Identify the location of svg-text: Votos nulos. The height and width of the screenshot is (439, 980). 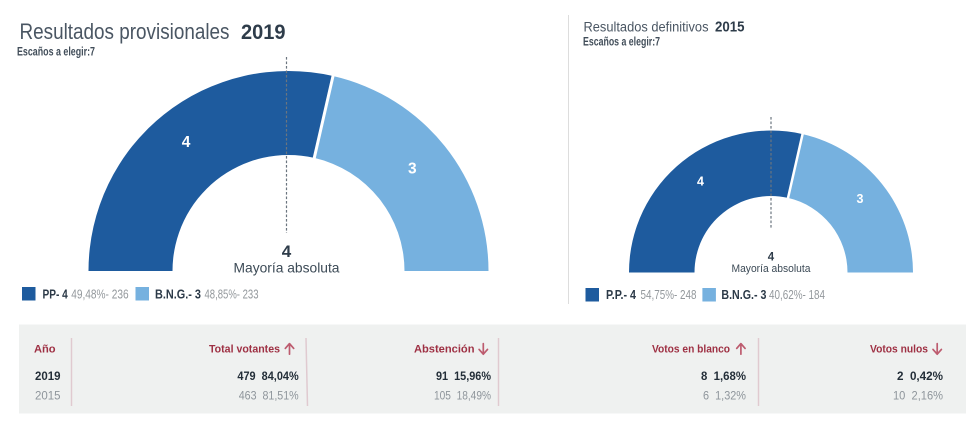
(899, 350).